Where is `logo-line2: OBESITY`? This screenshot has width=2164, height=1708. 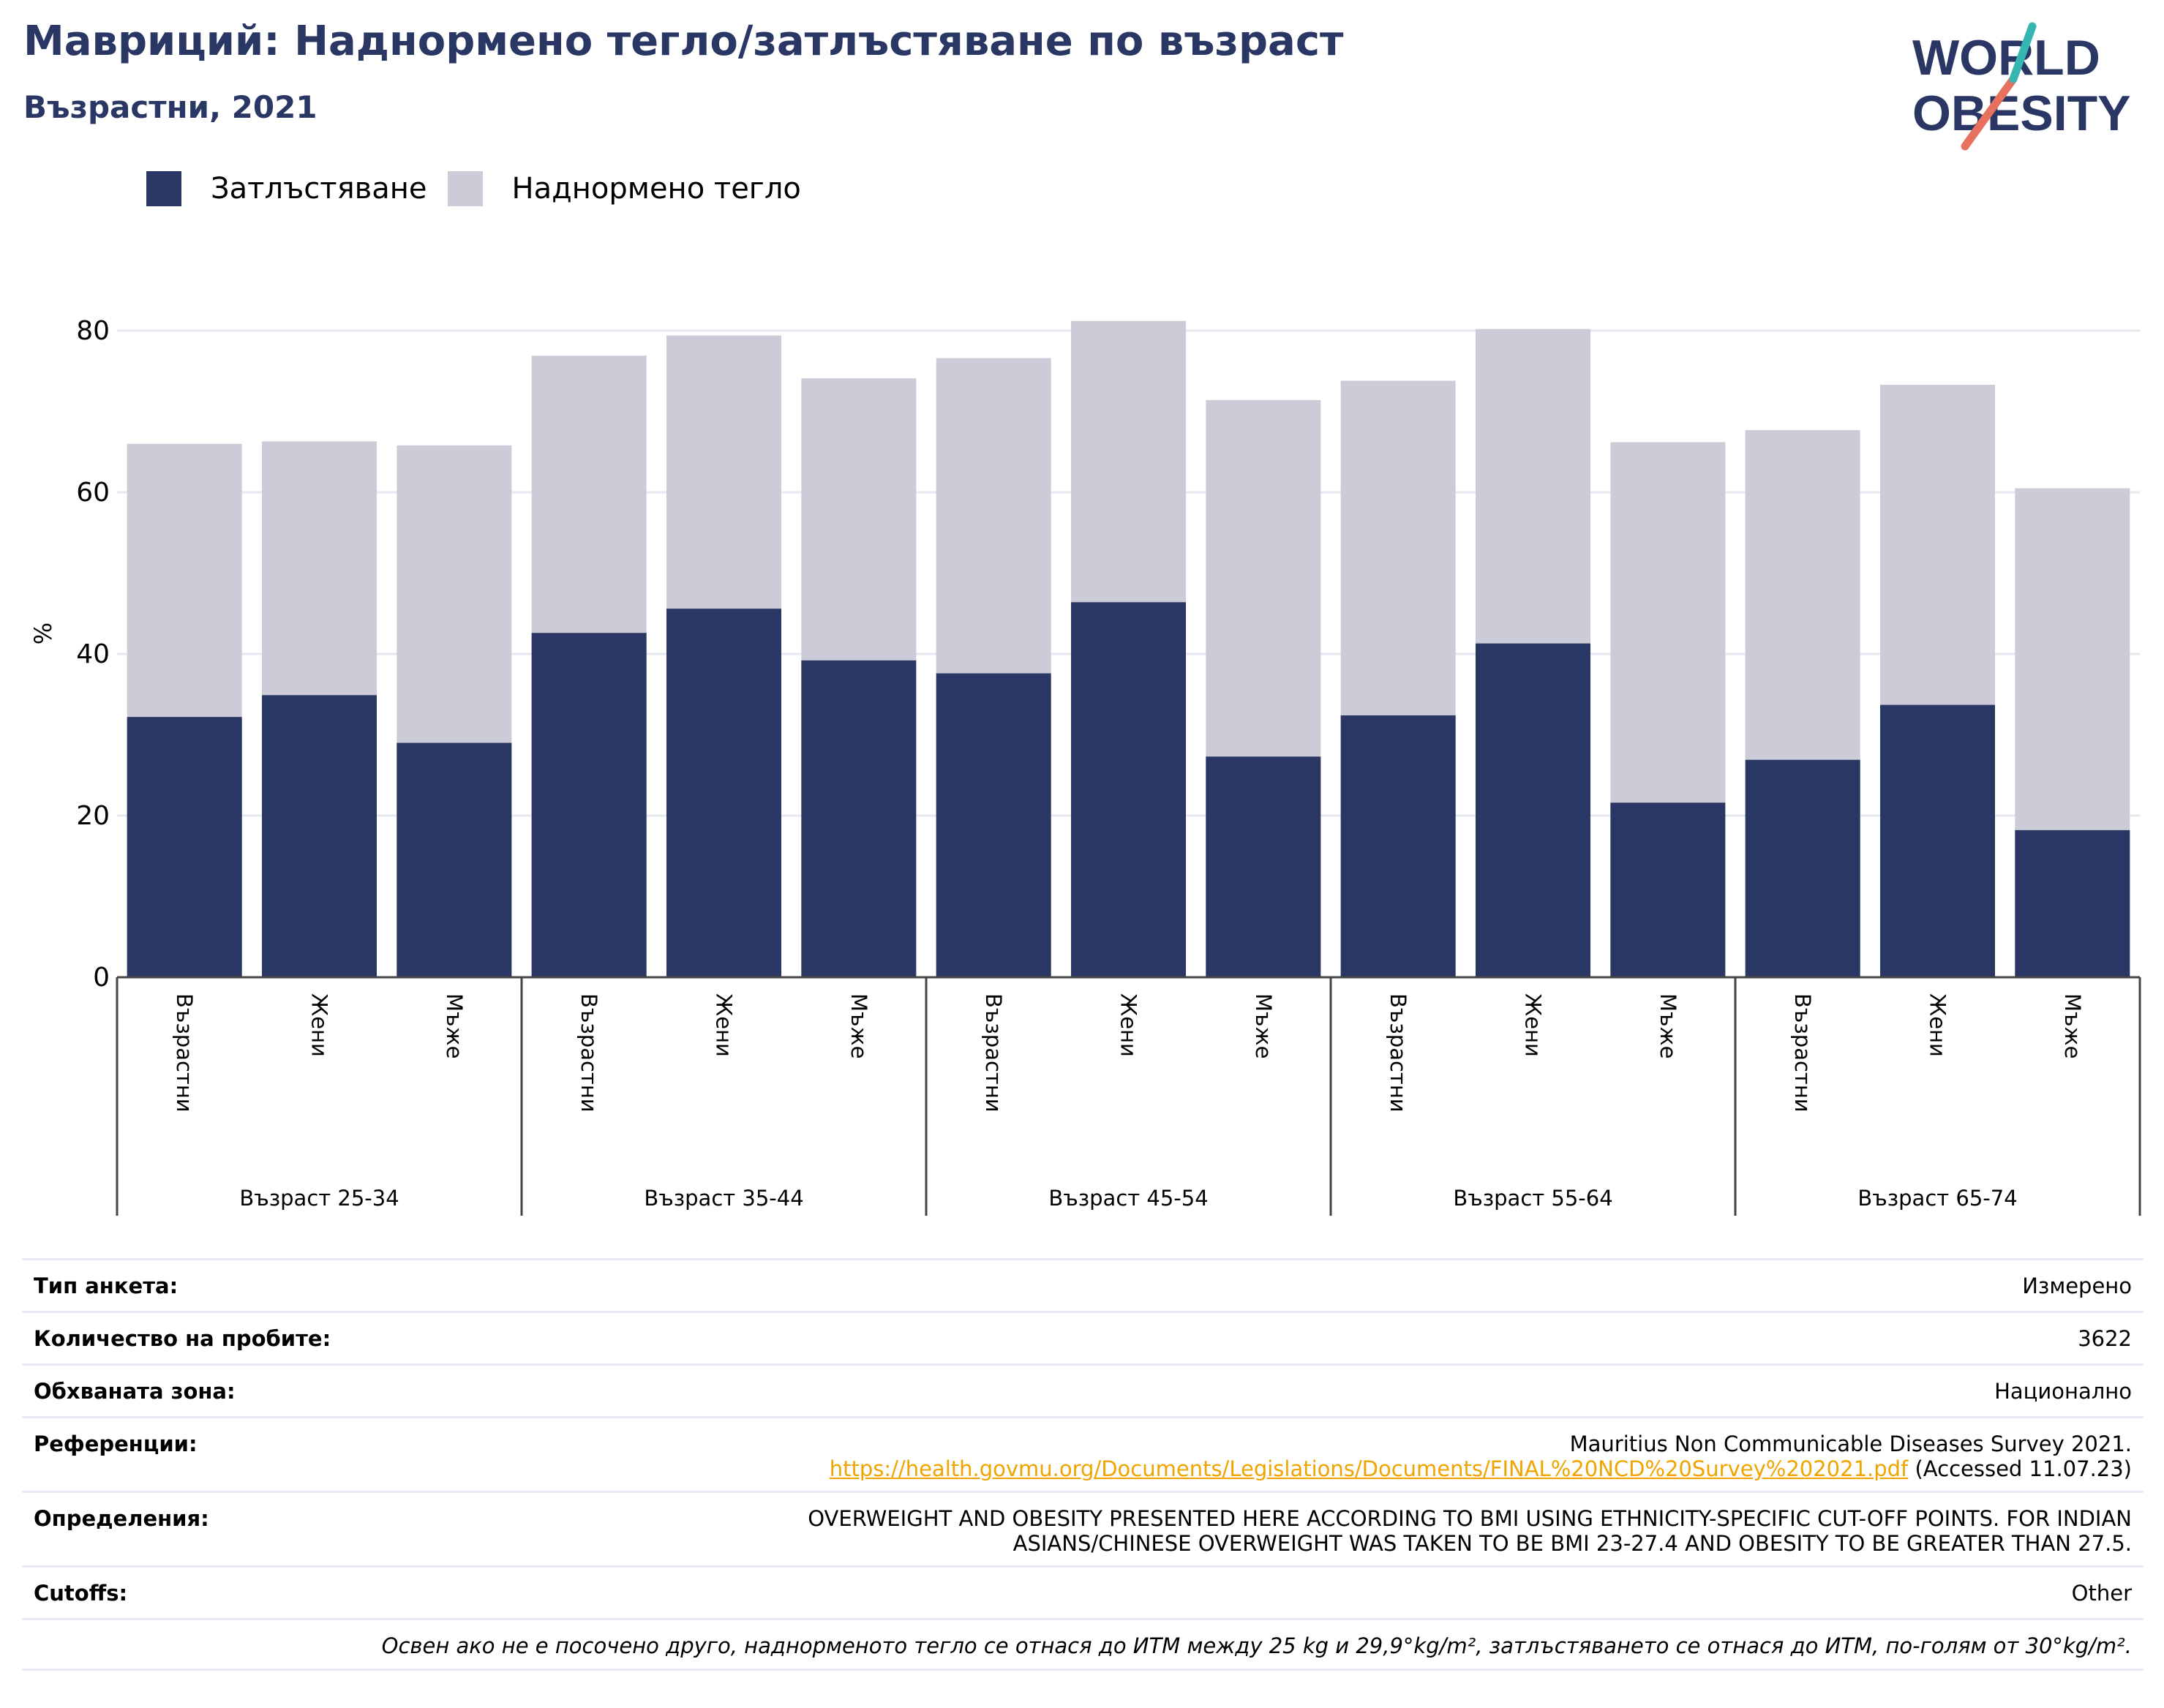
logo-line2: OBESITY is located at coordinates (2021, 113).